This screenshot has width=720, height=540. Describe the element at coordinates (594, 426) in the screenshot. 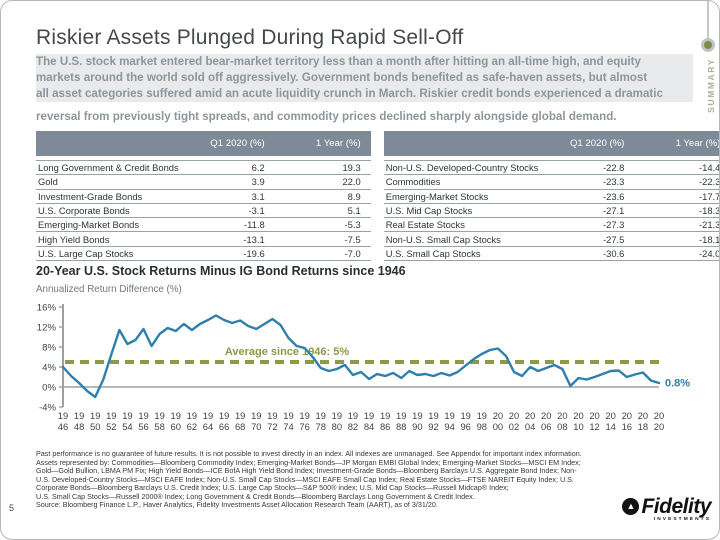

I see `x-tick-year: 12` at that location.